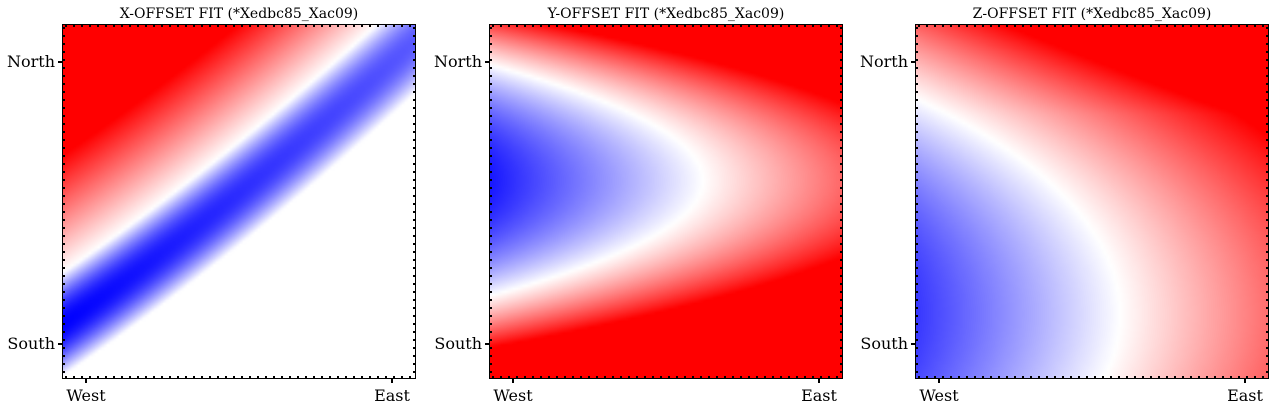 Image resolution: width=1275 pixels, height=411 pixels. Describe the element at coordinates (666, 14) in the screenshot. I see `chart-title: Y-OFFSET FIT (*Xedbc85_Xac09)` at that location.